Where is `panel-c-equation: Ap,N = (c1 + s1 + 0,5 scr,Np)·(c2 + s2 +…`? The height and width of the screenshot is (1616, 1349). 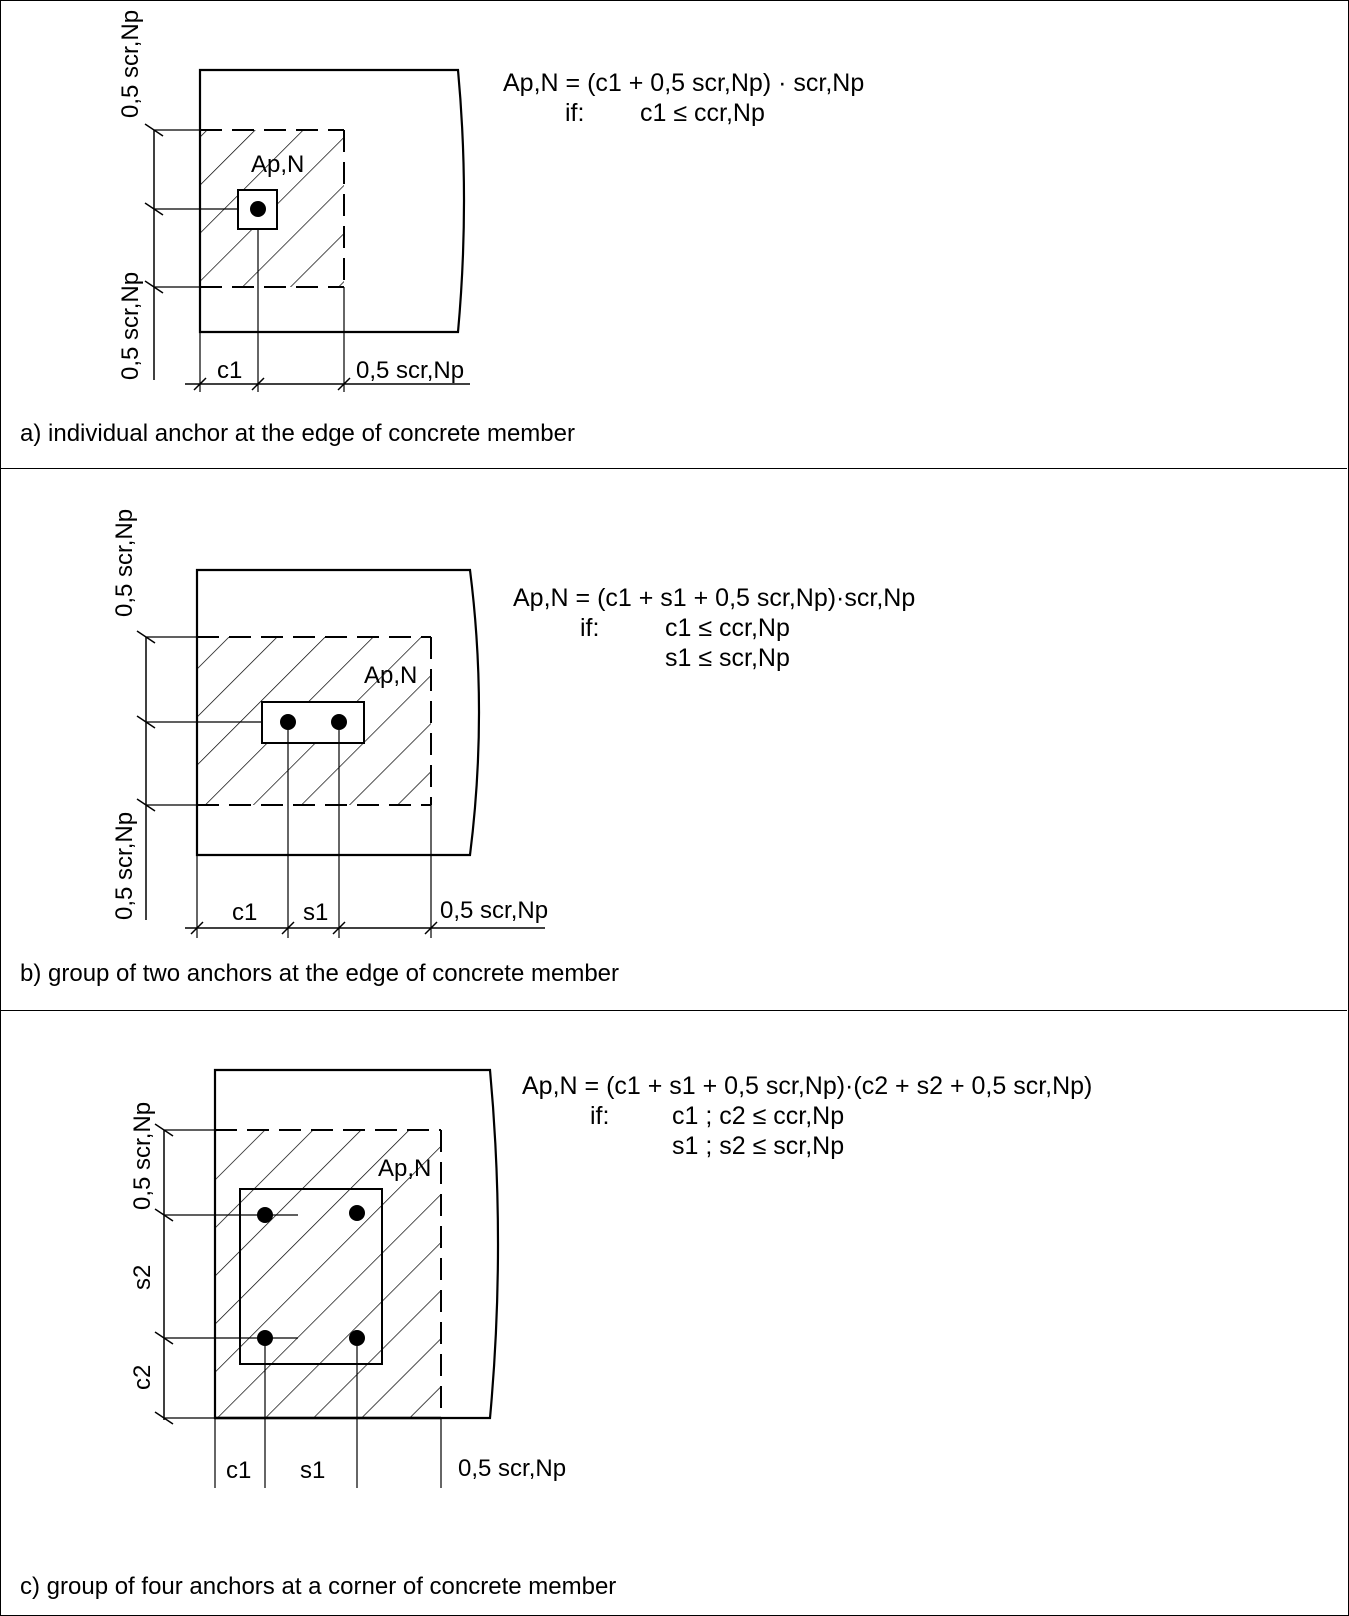 panel-c-equation: Ap,N = (c1 + s1 + 0,5 scr,Np)·(c2 + s2 +… is located at coordinates (807, 1086).